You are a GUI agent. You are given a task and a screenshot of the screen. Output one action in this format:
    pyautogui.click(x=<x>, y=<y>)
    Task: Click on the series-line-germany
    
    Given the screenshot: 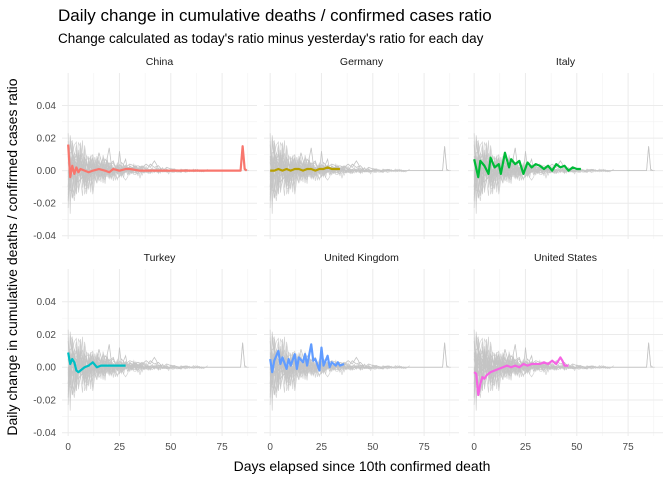 What is the action you would take?
    pyautogui.click(x=305, y=169)
    